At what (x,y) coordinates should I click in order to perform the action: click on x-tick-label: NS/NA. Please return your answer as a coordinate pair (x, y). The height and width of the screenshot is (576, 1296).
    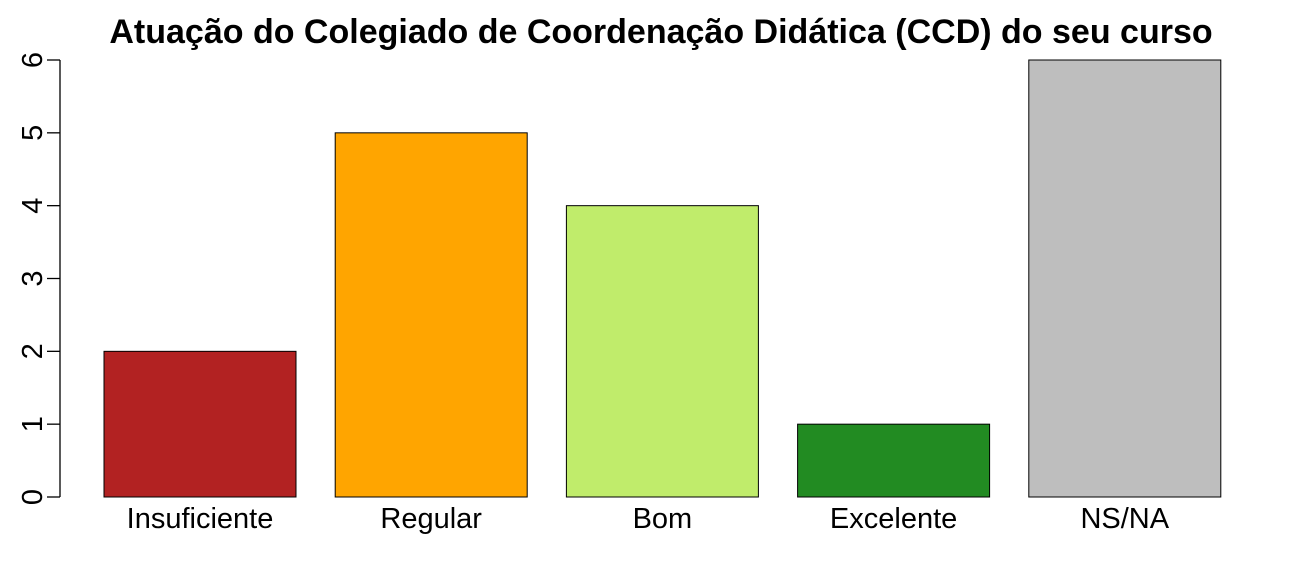
    Looking at the image, I should click on (1124, 519).